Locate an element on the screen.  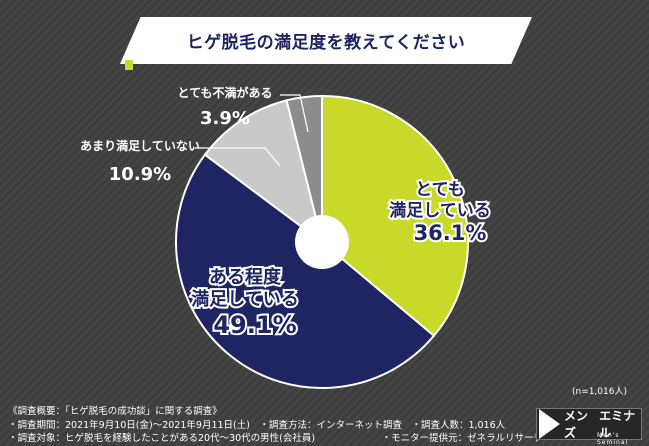
slice-label: ある程度 is located at coordinates (245, 277).